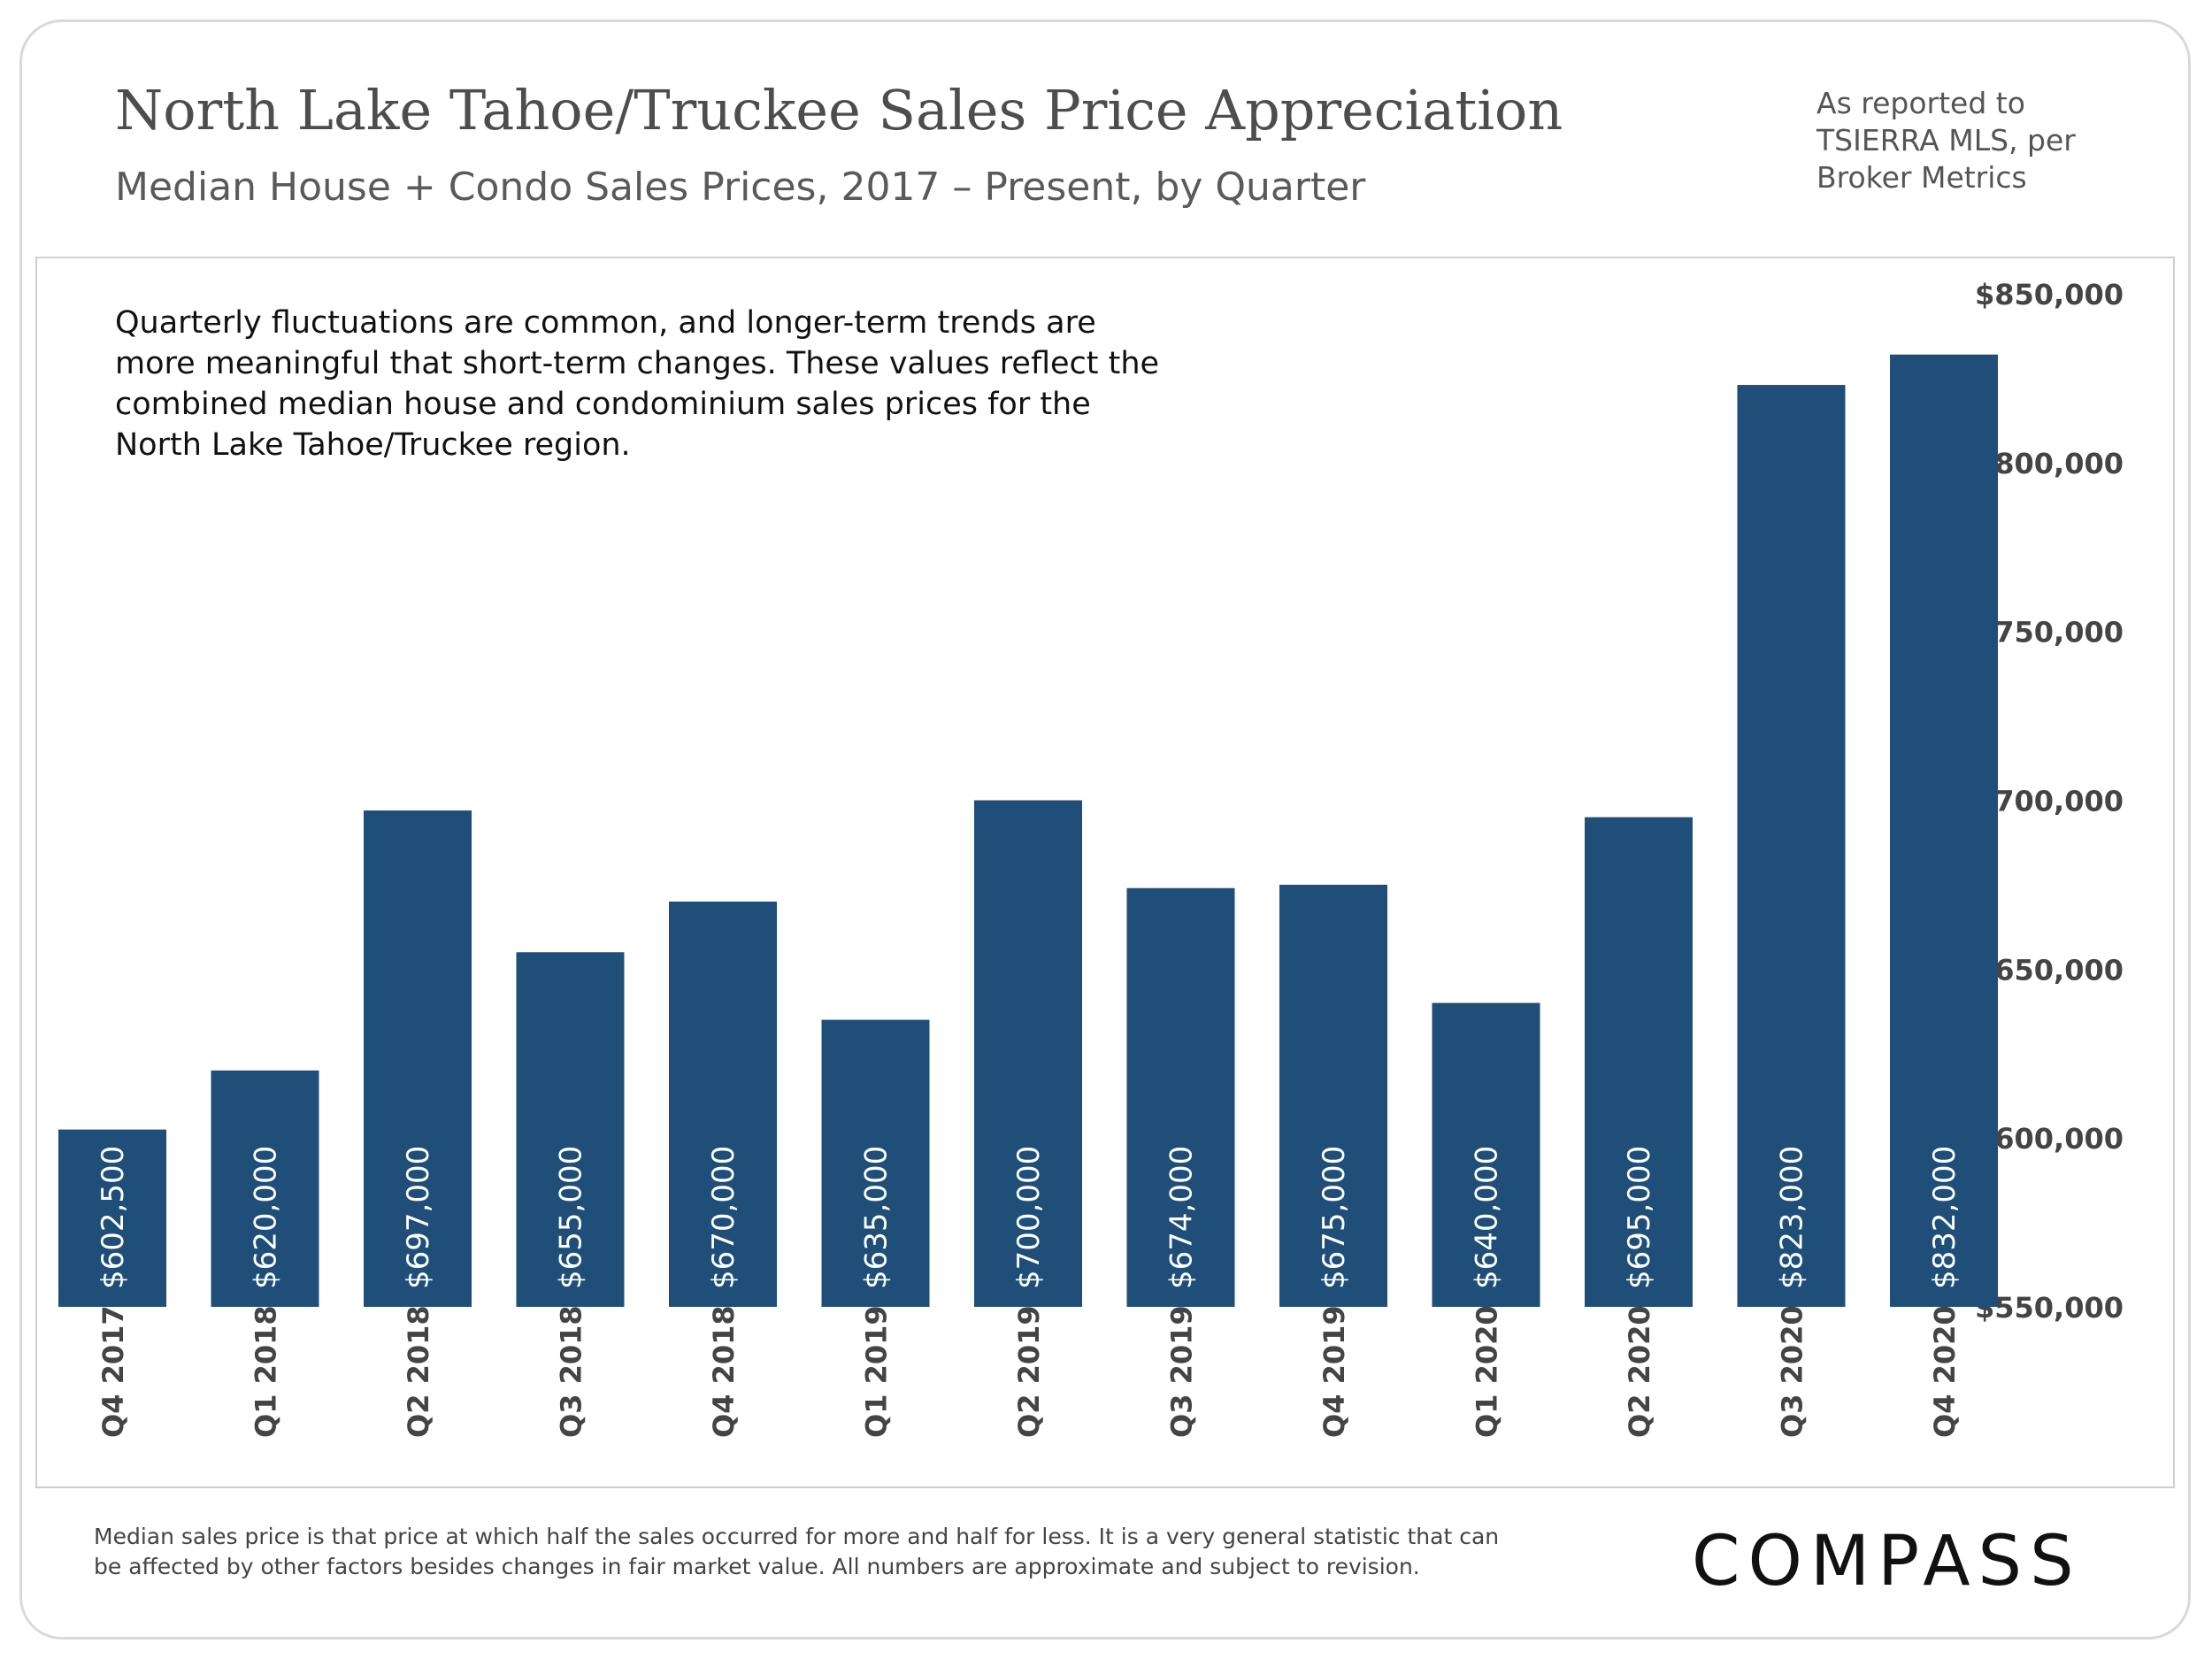  I want to click on bar-value-label: $620,000, so click(267, 1218).